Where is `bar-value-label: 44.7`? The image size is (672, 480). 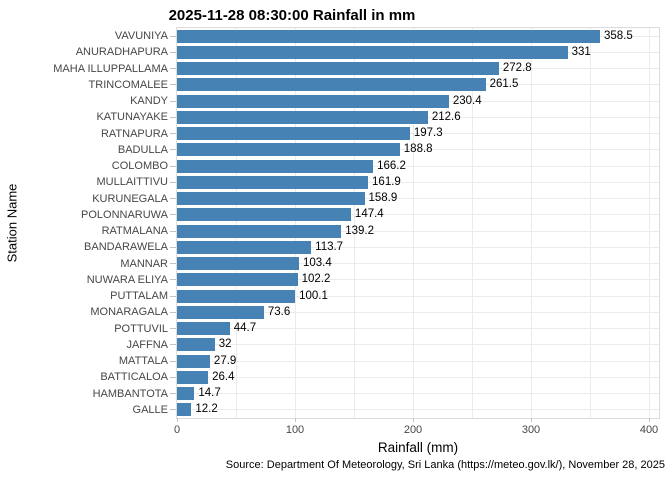 bar-value-label: 44.7 is located at coordinates (245, 328).